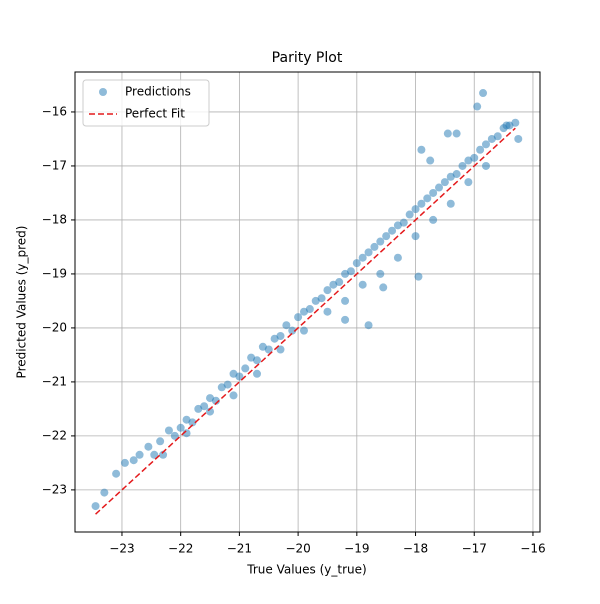  What do you see at coordinates (54, 489) in the screenshot?
I see `y-tick-label: −23` at bounding box center [54, 489].